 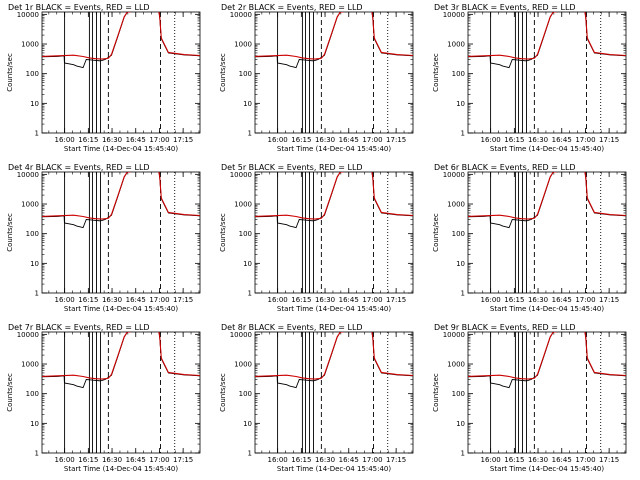 I want to click on panel-title: Det 8r BLACK = Events, RED = LLD, so click(x=292, y=327).